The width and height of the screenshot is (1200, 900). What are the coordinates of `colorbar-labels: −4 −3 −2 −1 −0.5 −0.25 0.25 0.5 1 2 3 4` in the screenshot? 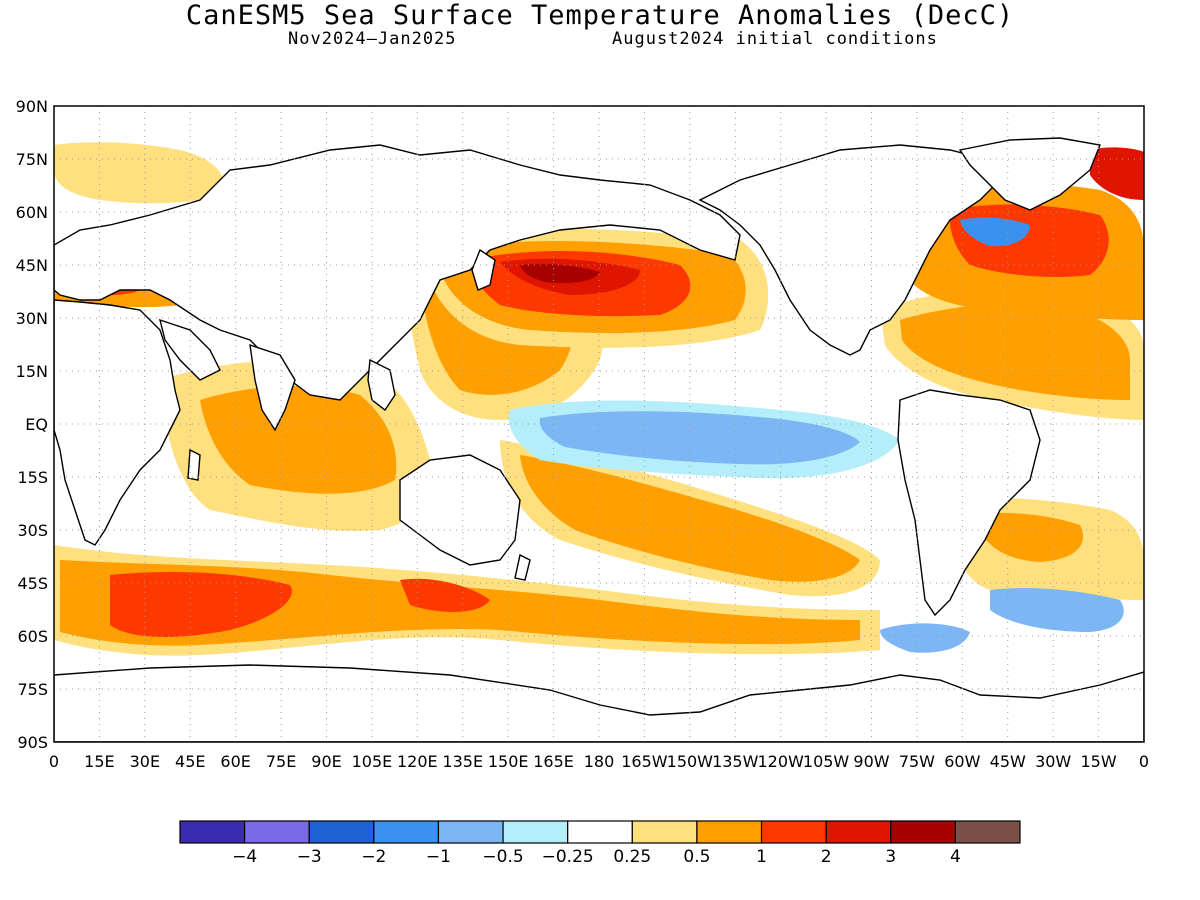 It's located at (596, 857).